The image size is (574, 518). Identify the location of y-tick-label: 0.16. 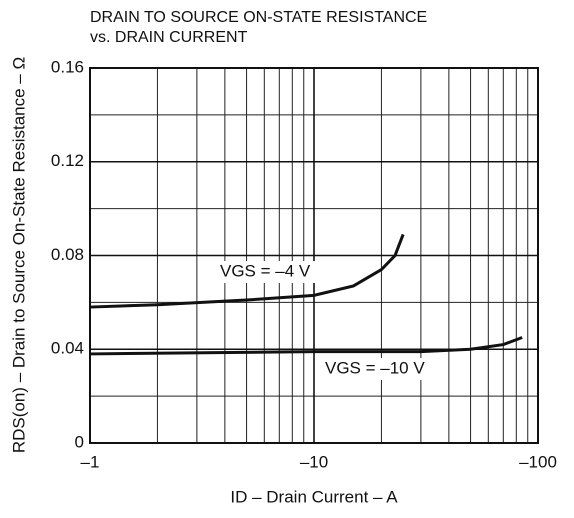
(67, 66).